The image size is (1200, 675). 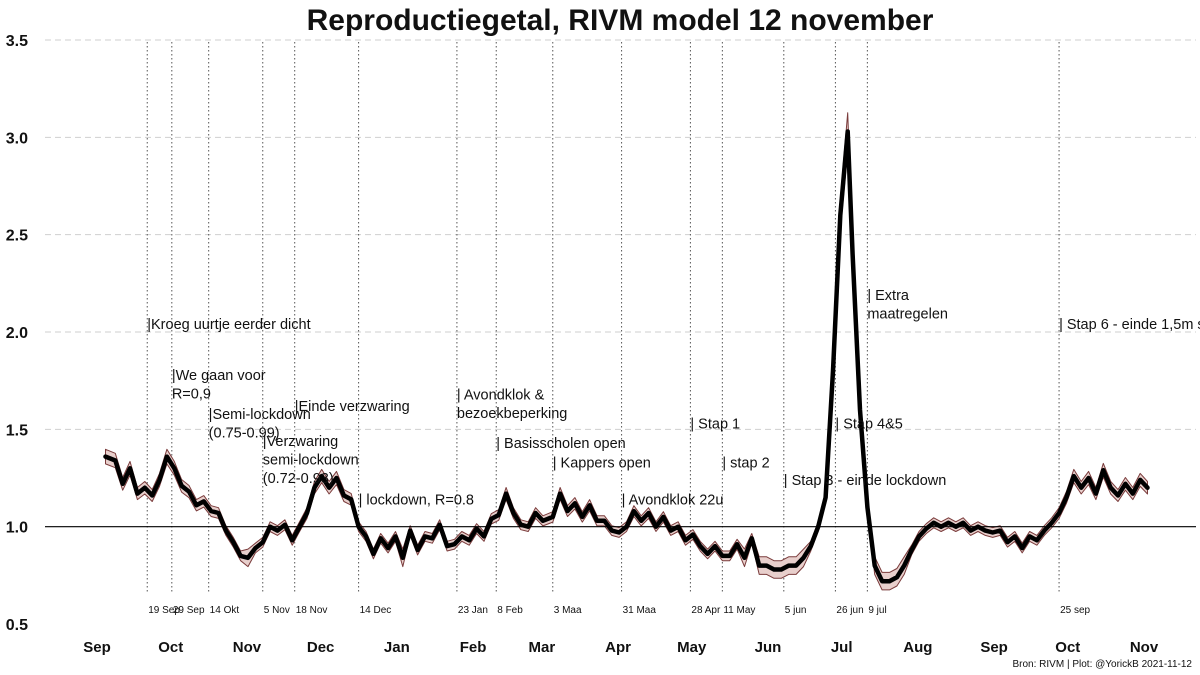 I want to click on event-date-label: 18 Nov, so click(x=312, y=610).